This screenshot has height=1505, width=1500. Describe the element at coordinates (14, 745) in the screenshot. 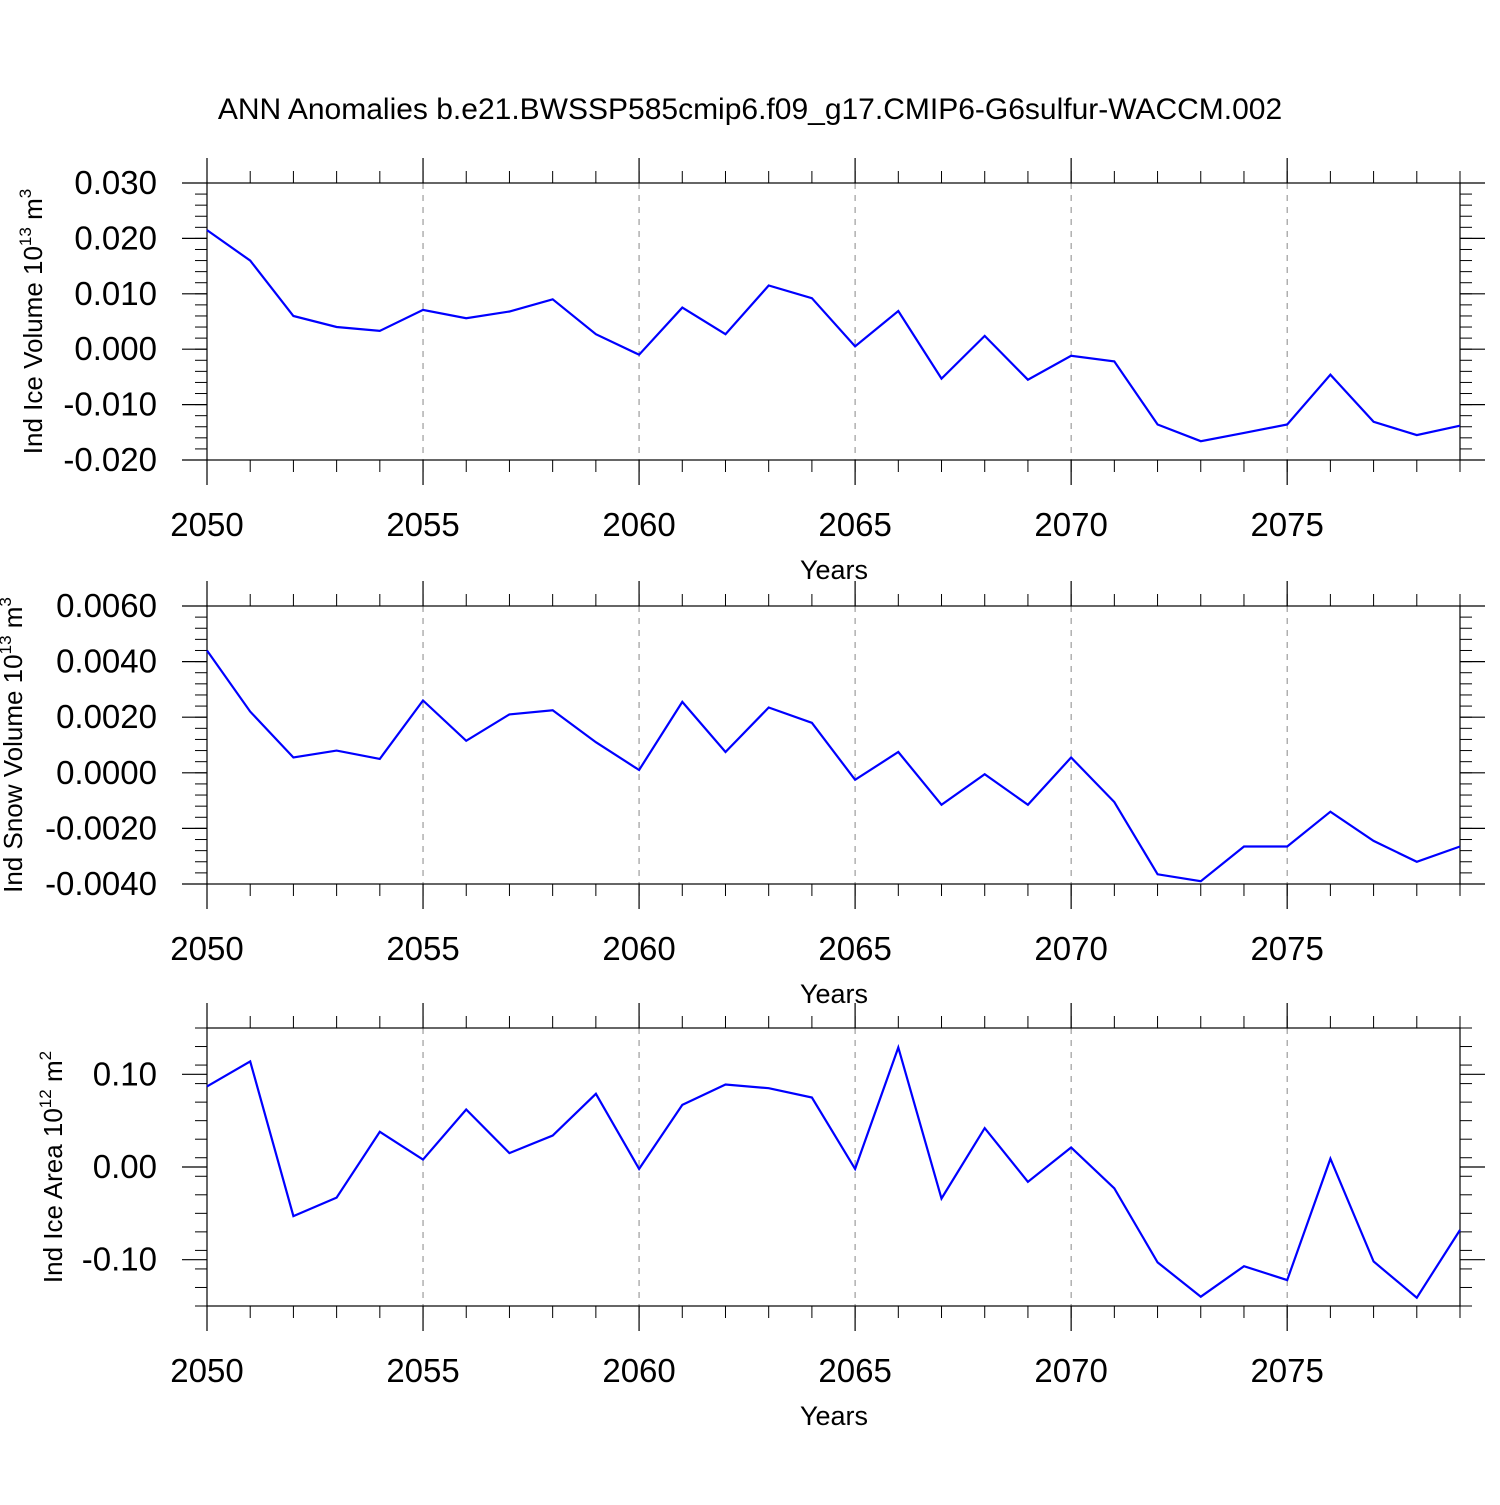

I see `y-axis-label: Ind Snow Volume 1013 m3` at that location.